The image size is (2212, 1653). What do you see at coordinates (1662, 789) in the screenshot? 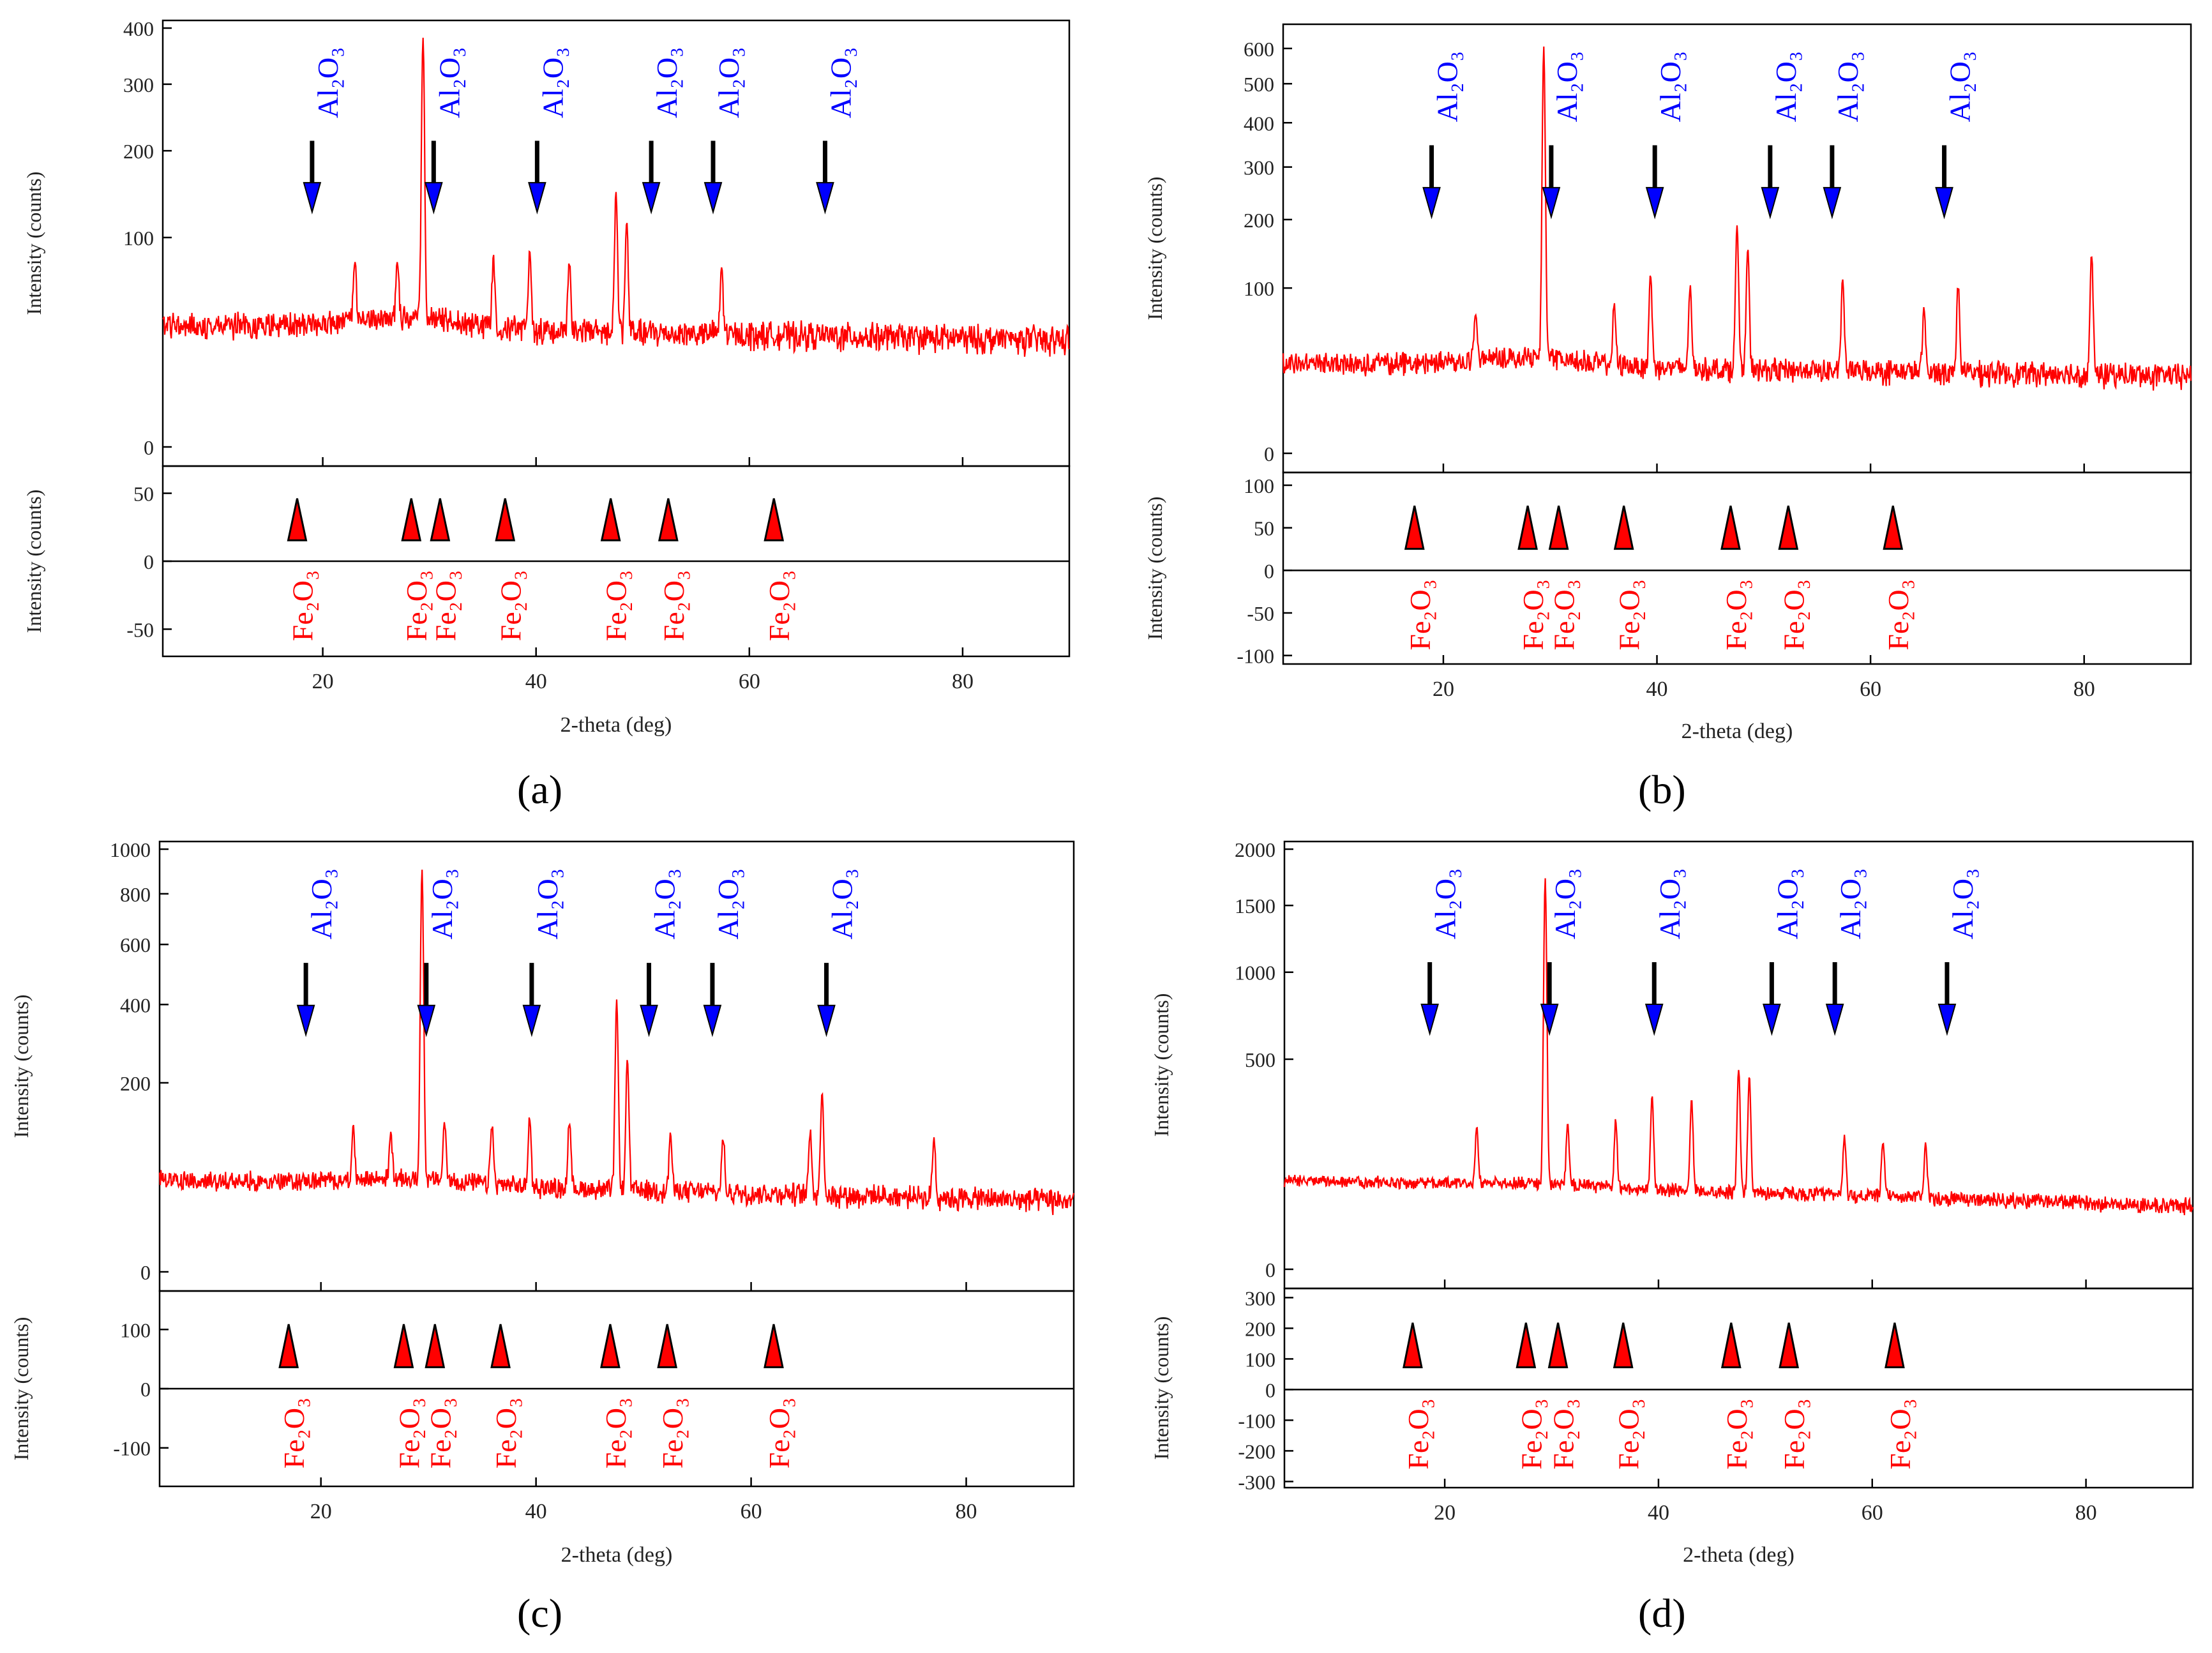
I see `panel-label-b: (b)` at bounding box center [1662, 789].